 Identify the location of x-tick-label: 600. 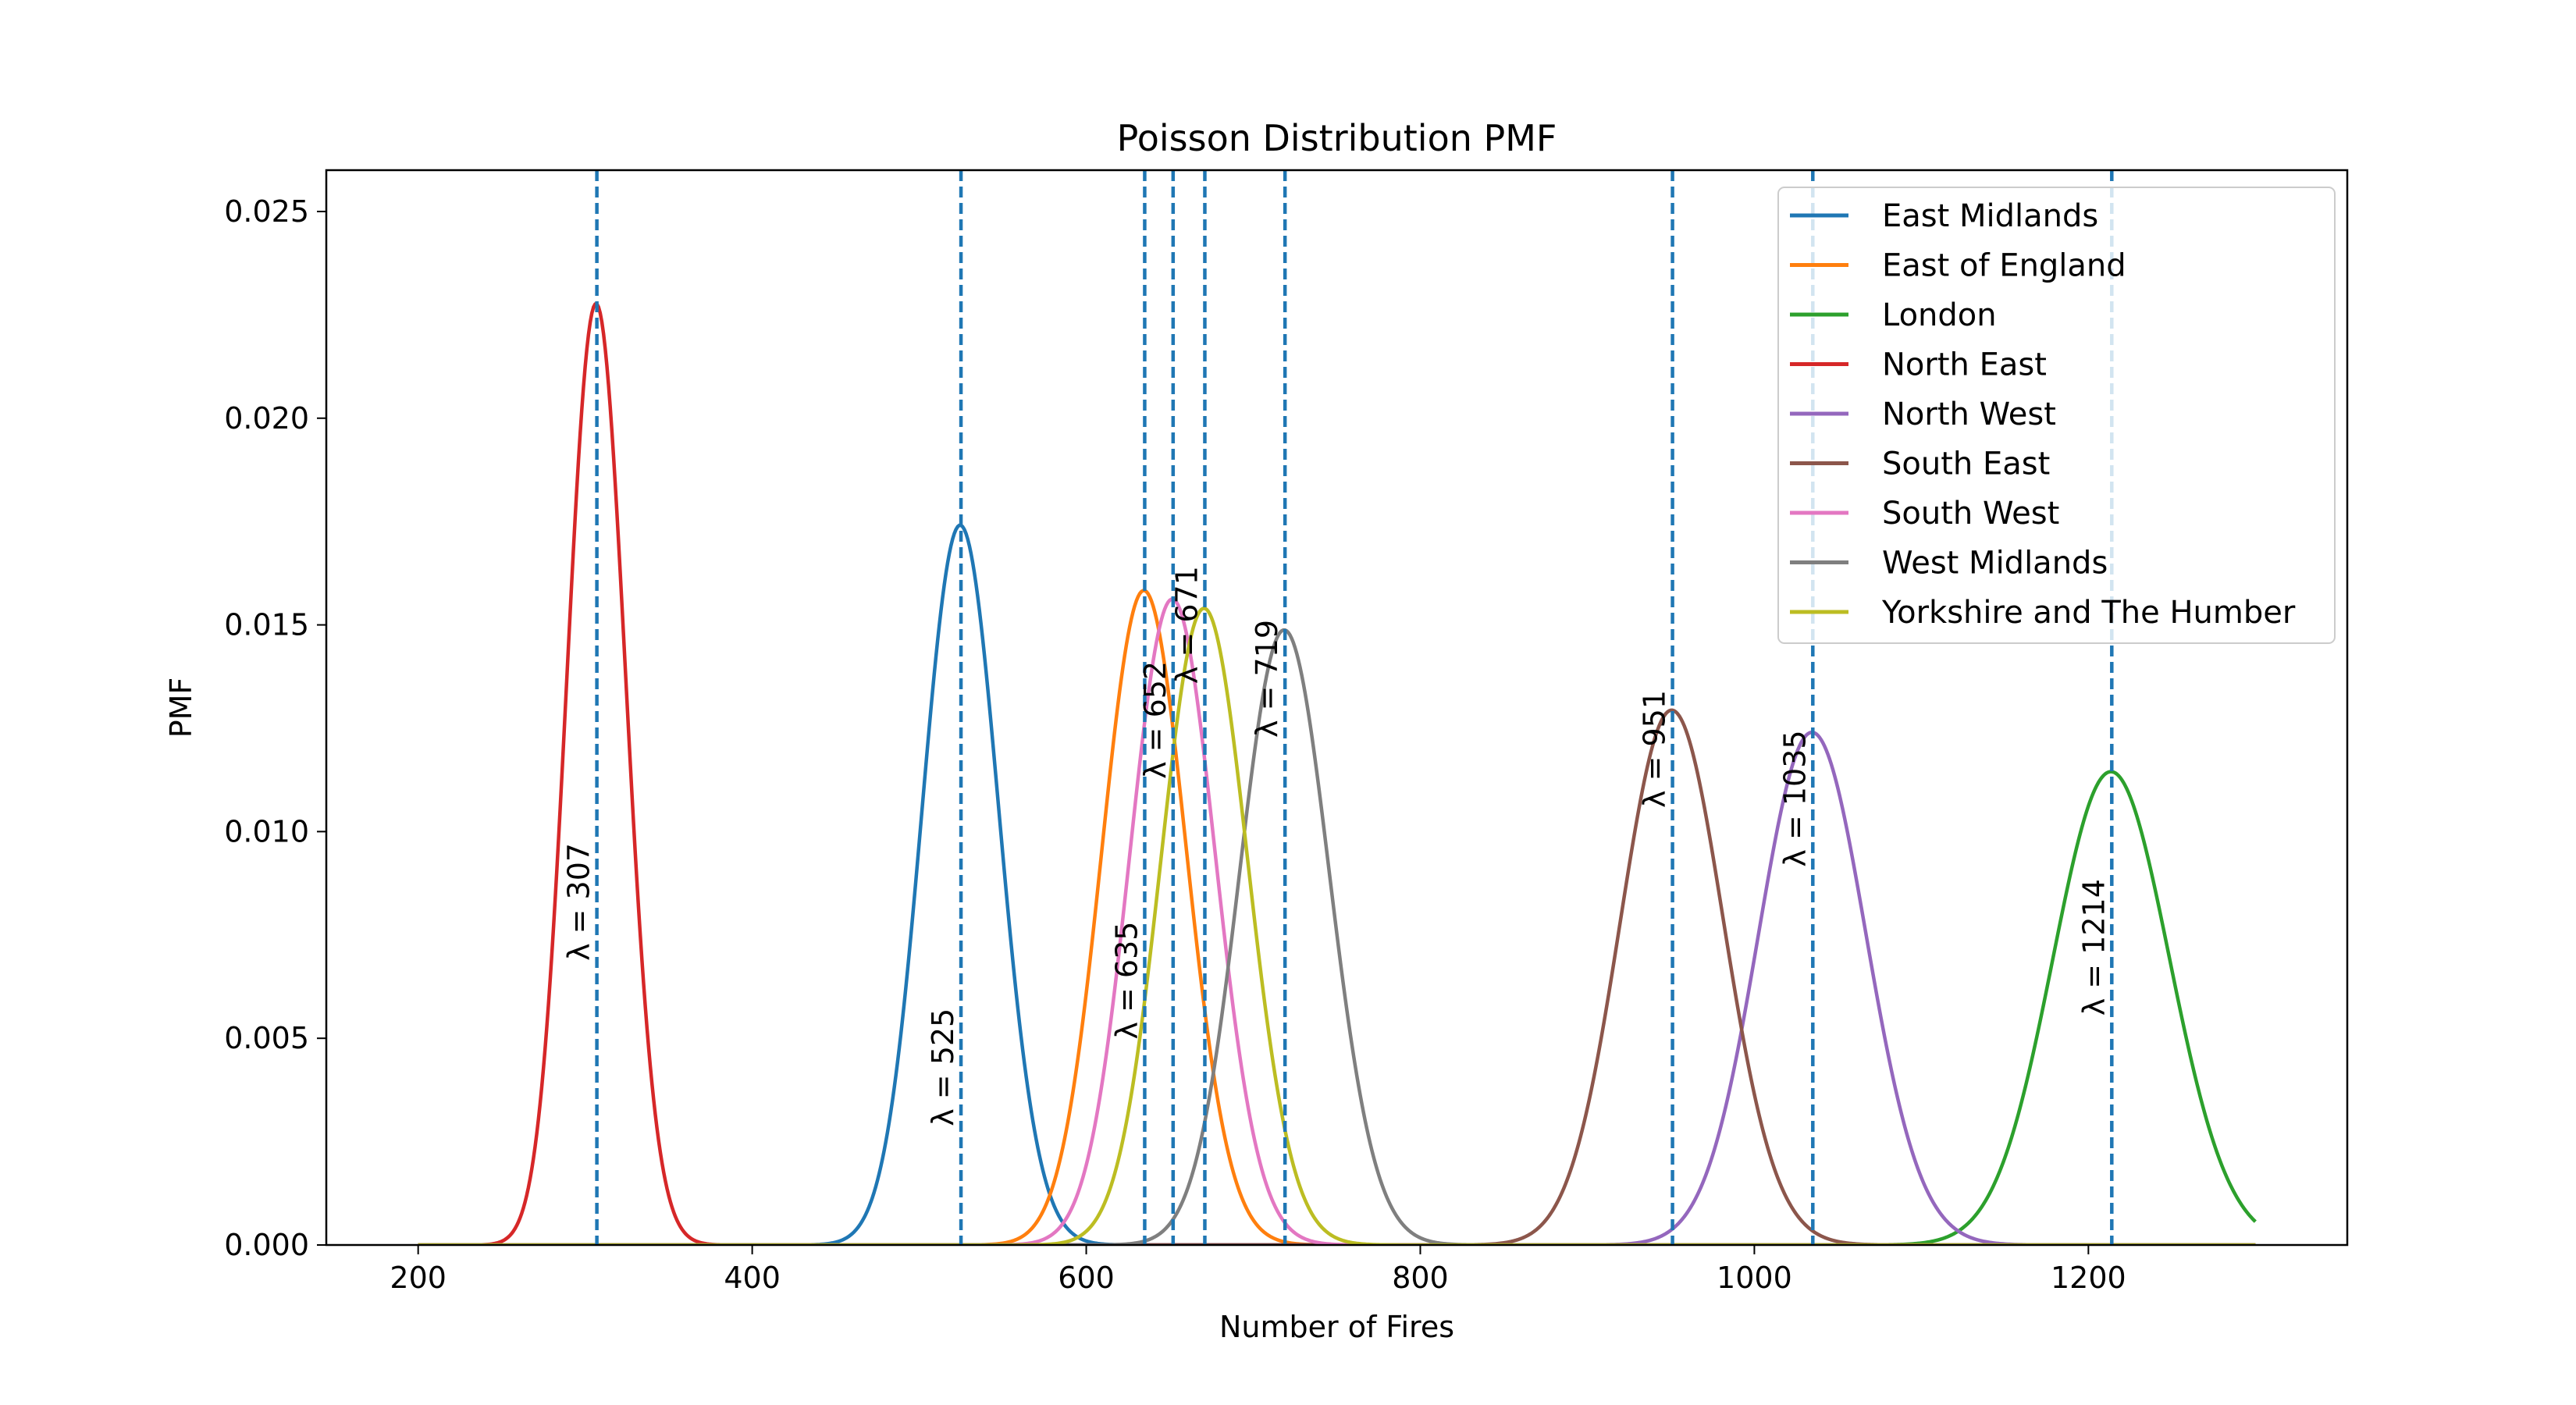
(1086, 1278).